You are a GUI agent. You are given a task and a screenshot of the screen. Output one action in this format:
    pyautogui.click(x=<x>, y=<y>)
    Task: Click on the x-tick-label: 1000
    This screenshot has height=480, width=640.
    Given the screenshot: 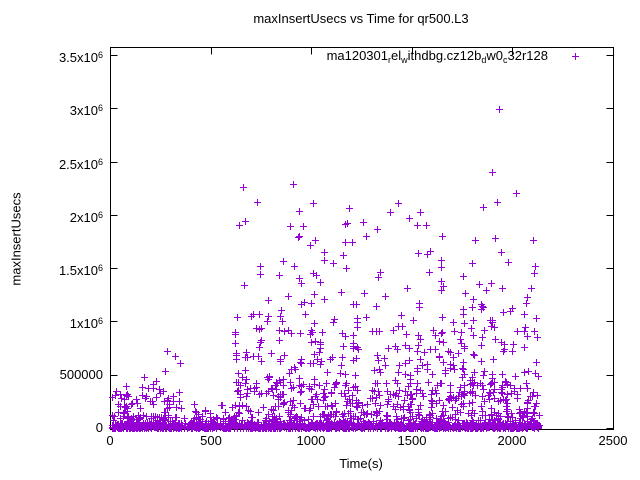 What is the action you would take?
    pyautogui.click(x=311, y=440)
    